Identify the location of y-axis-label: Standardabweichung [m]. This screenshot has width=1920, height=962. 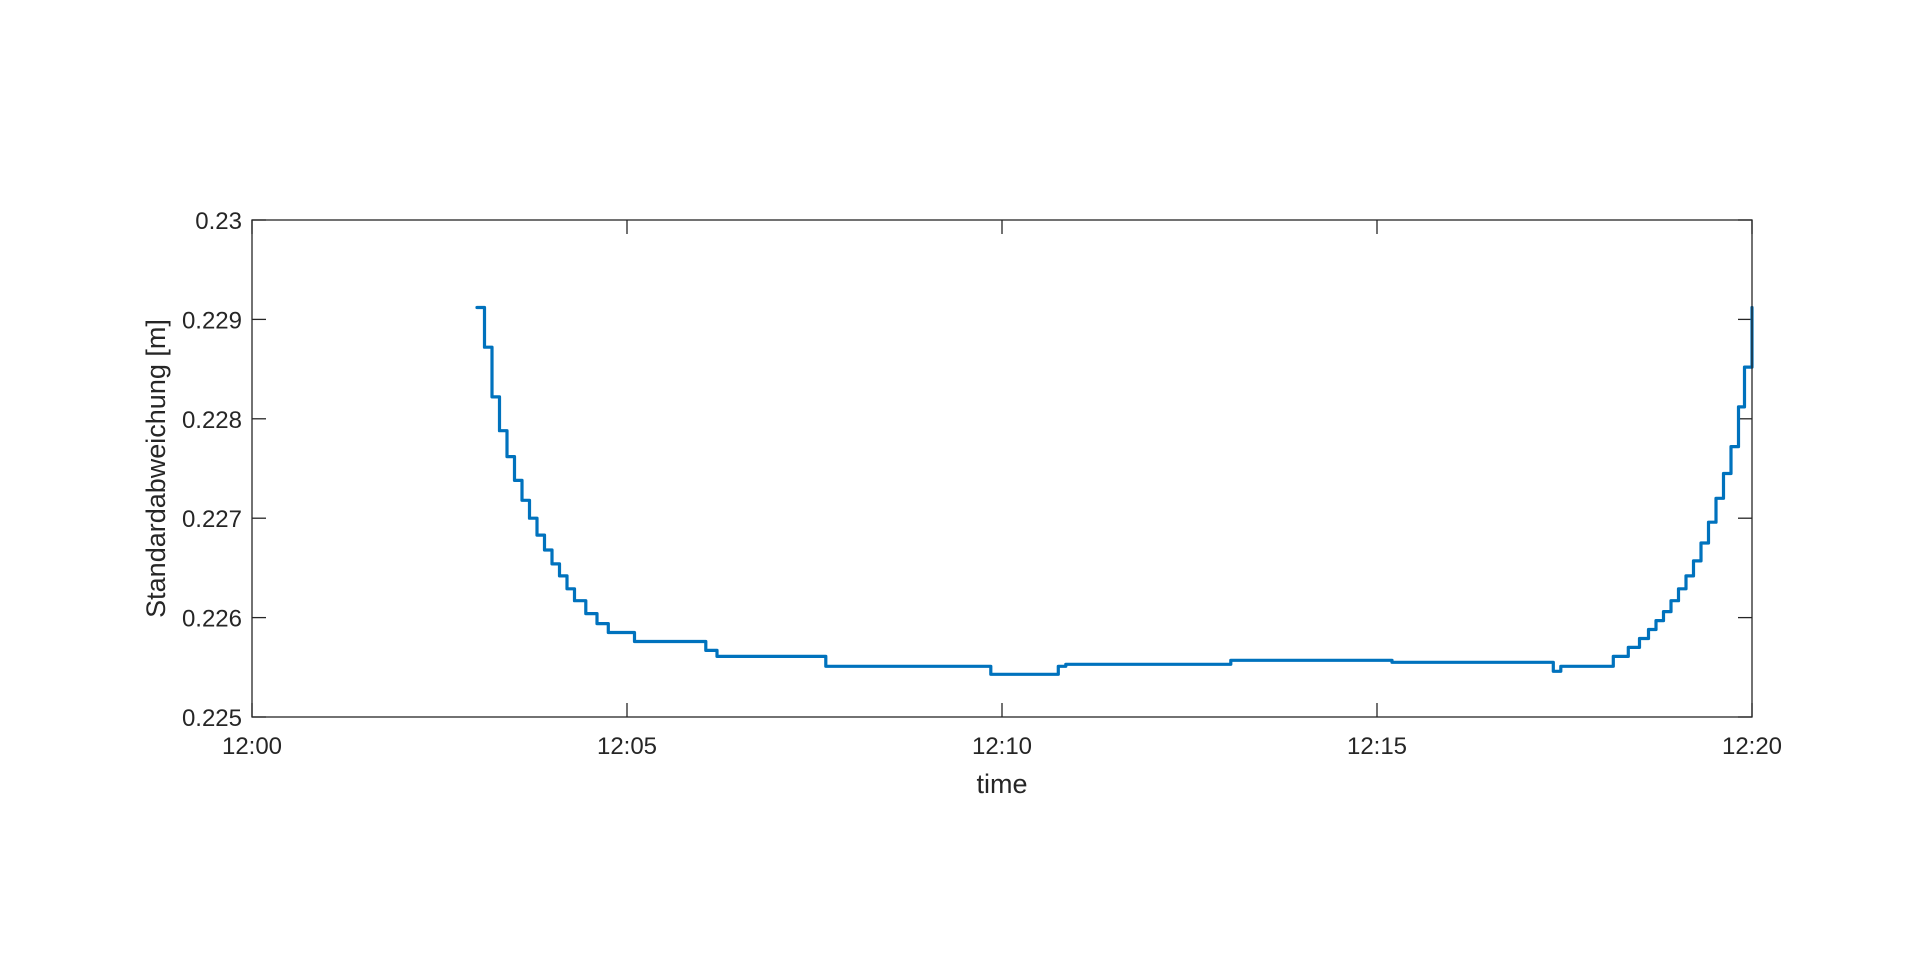
(156, 468).